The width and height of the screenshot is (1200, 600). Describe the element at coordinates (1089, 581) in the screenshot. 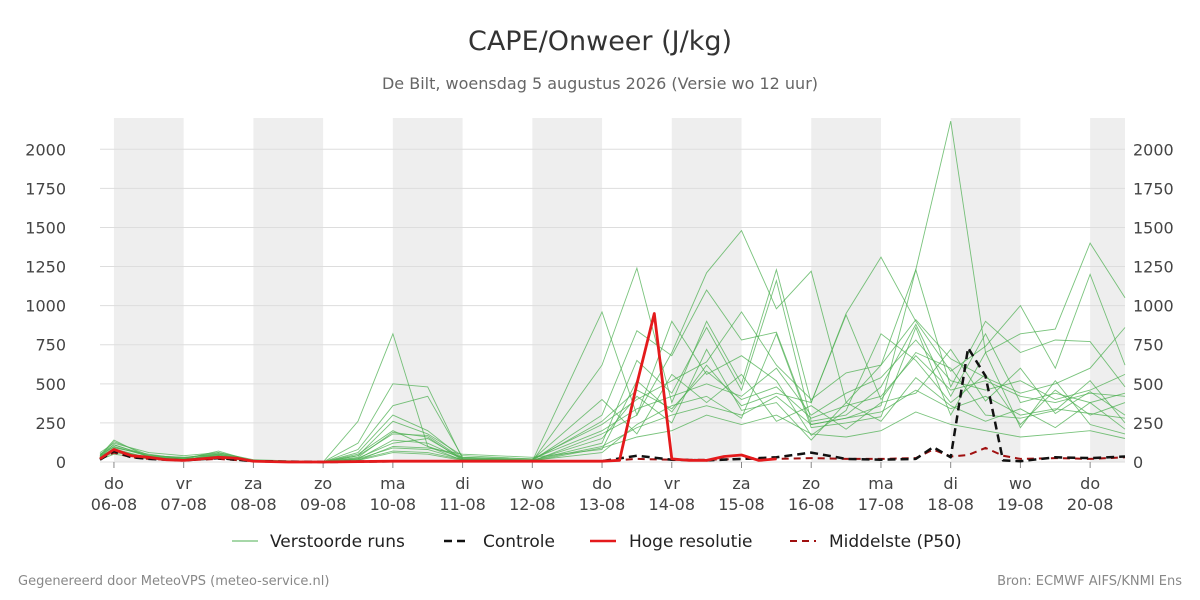

I see `footer-right: Bron: ECMWF AIFS/KNMI Ens` at that location.